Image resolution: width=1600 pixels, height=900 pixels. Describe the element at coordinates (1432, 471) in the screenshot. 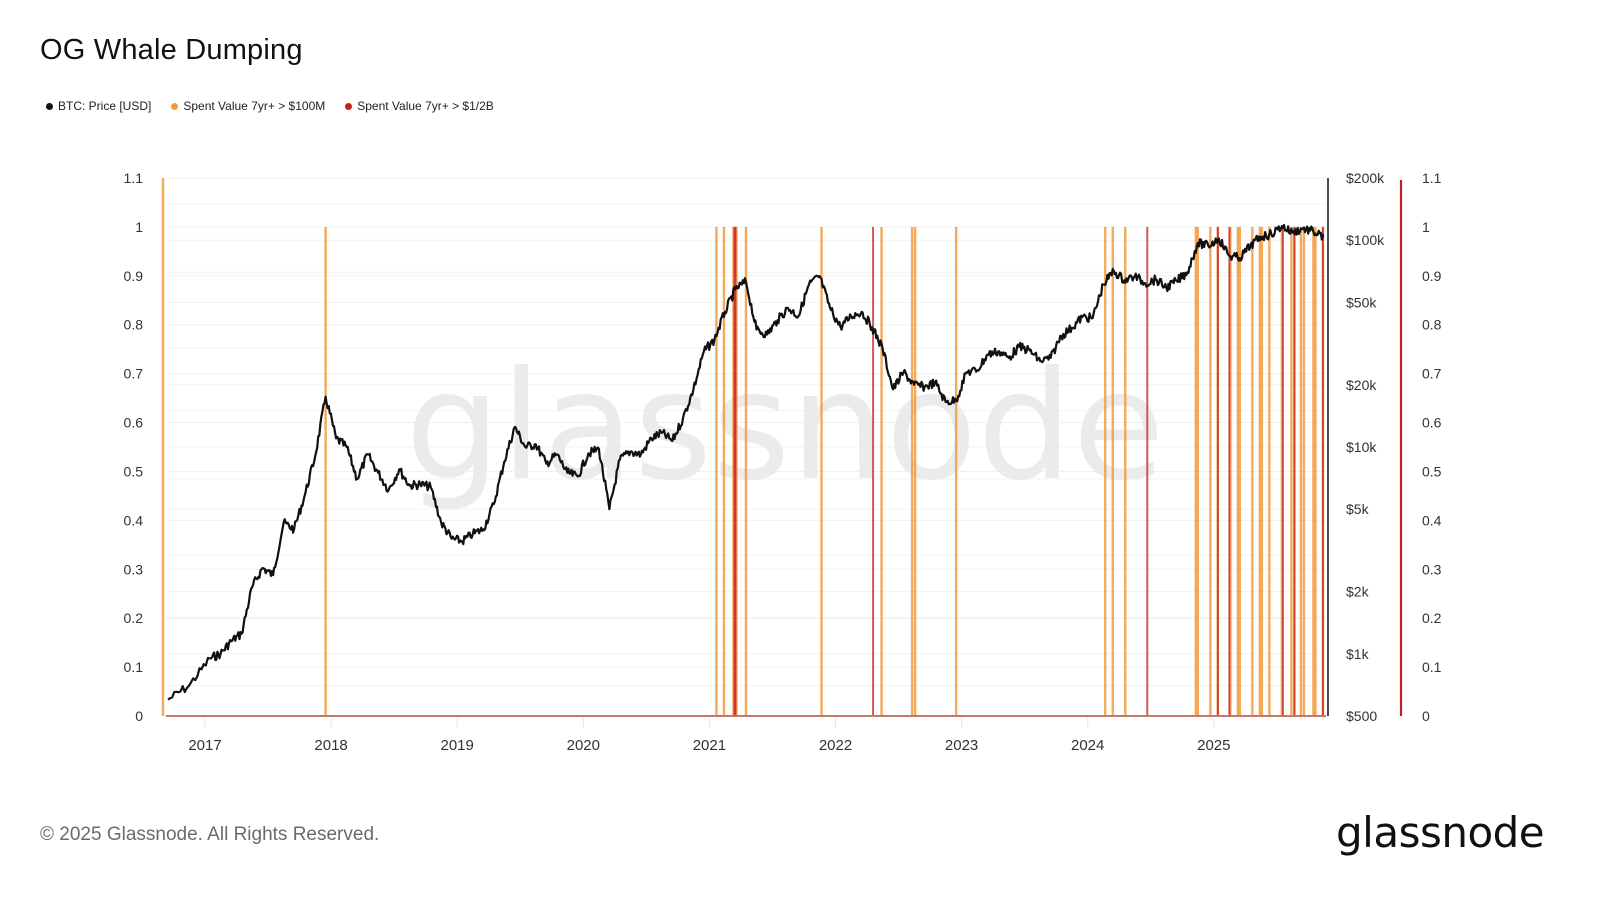

I see `y-right-tick-label: 0.5` at that location.